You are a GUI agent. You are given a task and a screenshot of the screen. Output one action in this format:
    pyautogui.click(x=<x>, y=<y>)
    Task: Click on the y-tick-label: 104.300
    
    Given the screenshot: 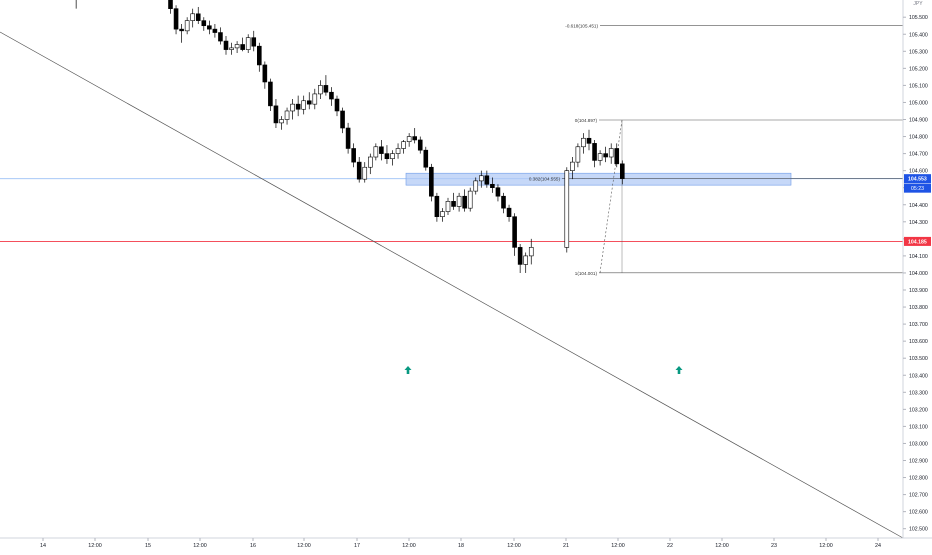 What is the action you would take?
    pyautogui.click(x=918, y=223)
    